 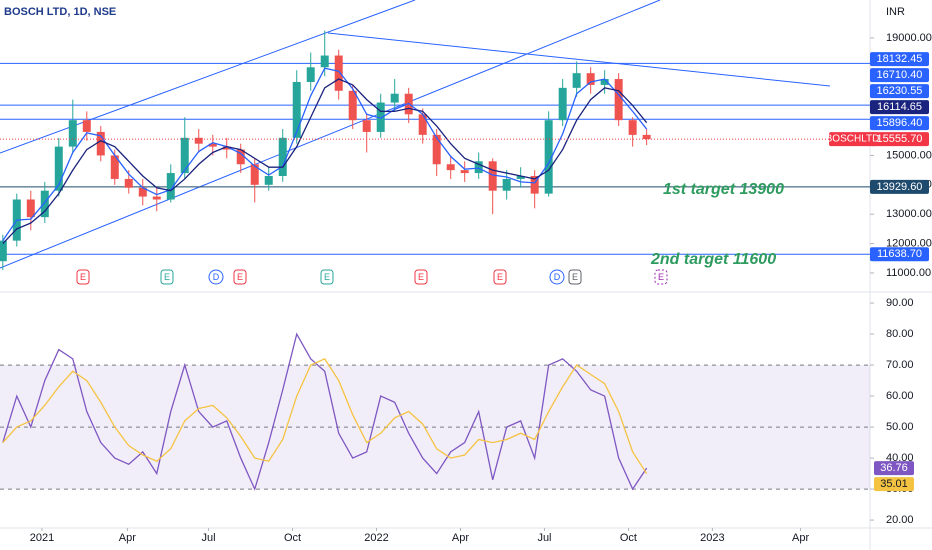 What do you see at coordinates (894, 484) in the screenshot?
I see `rsi-label: 35.01` at bounding box center [894, 484].